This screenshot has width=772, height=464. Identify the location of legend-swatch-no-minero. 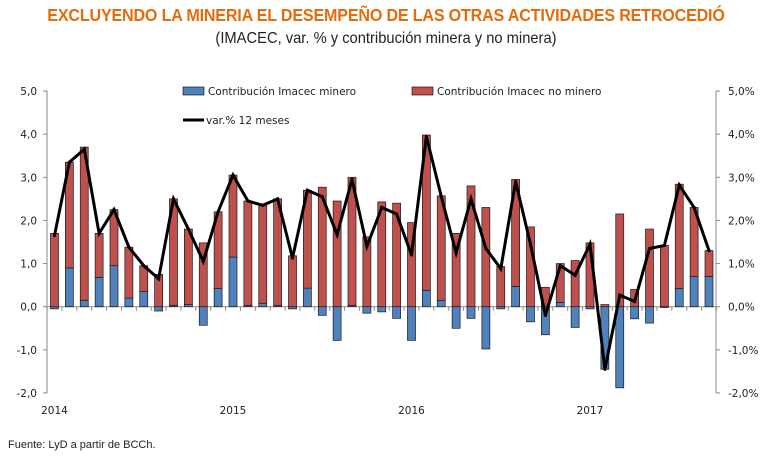
(422, 91).